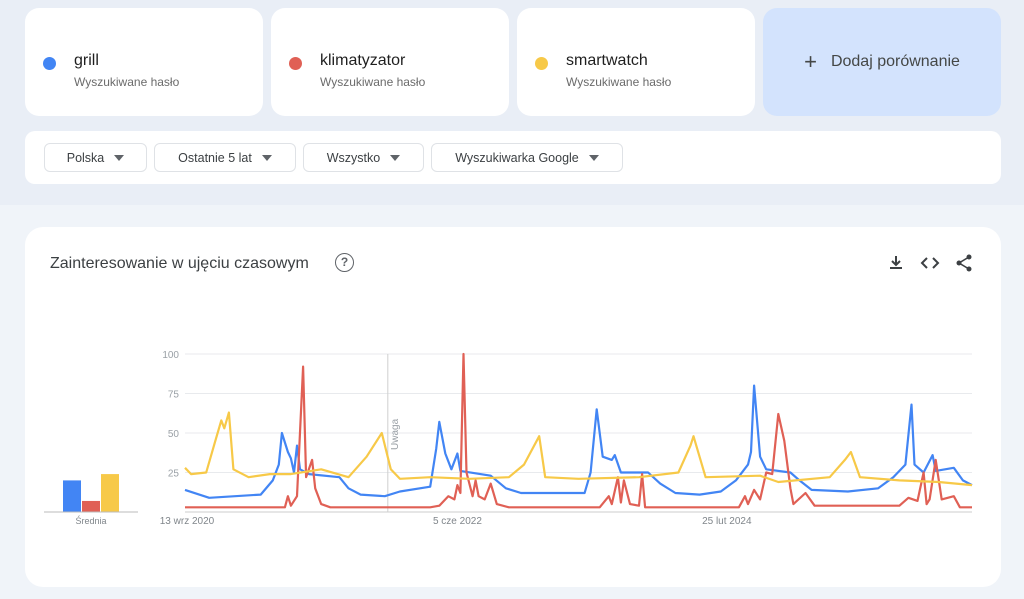  Describe the element at coordinates (395, 434) in the screenshot. I see `annotation-label: Uwaga` at that location.